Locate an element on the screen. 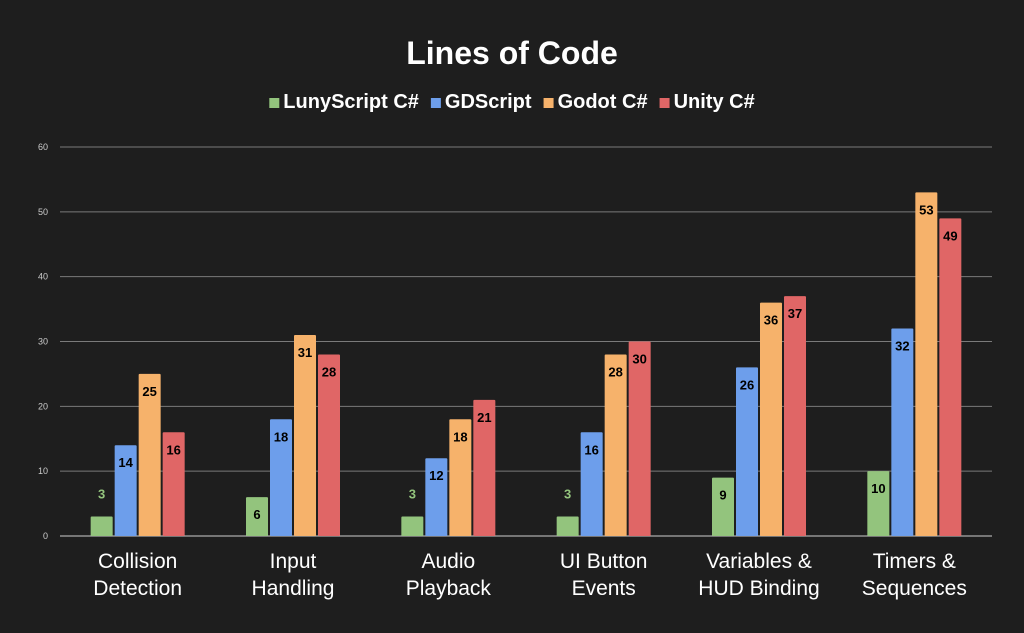 This screenshot has width=1024, height=633. y-tick-label: 20 is located at coordinates (43, 406).